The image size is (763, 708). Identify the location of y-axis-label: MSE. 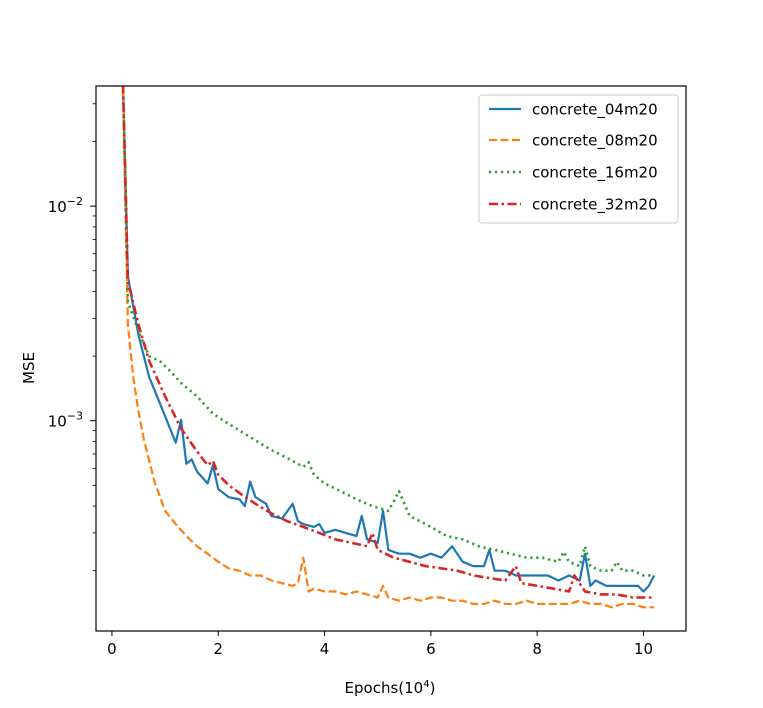
(29, 368).